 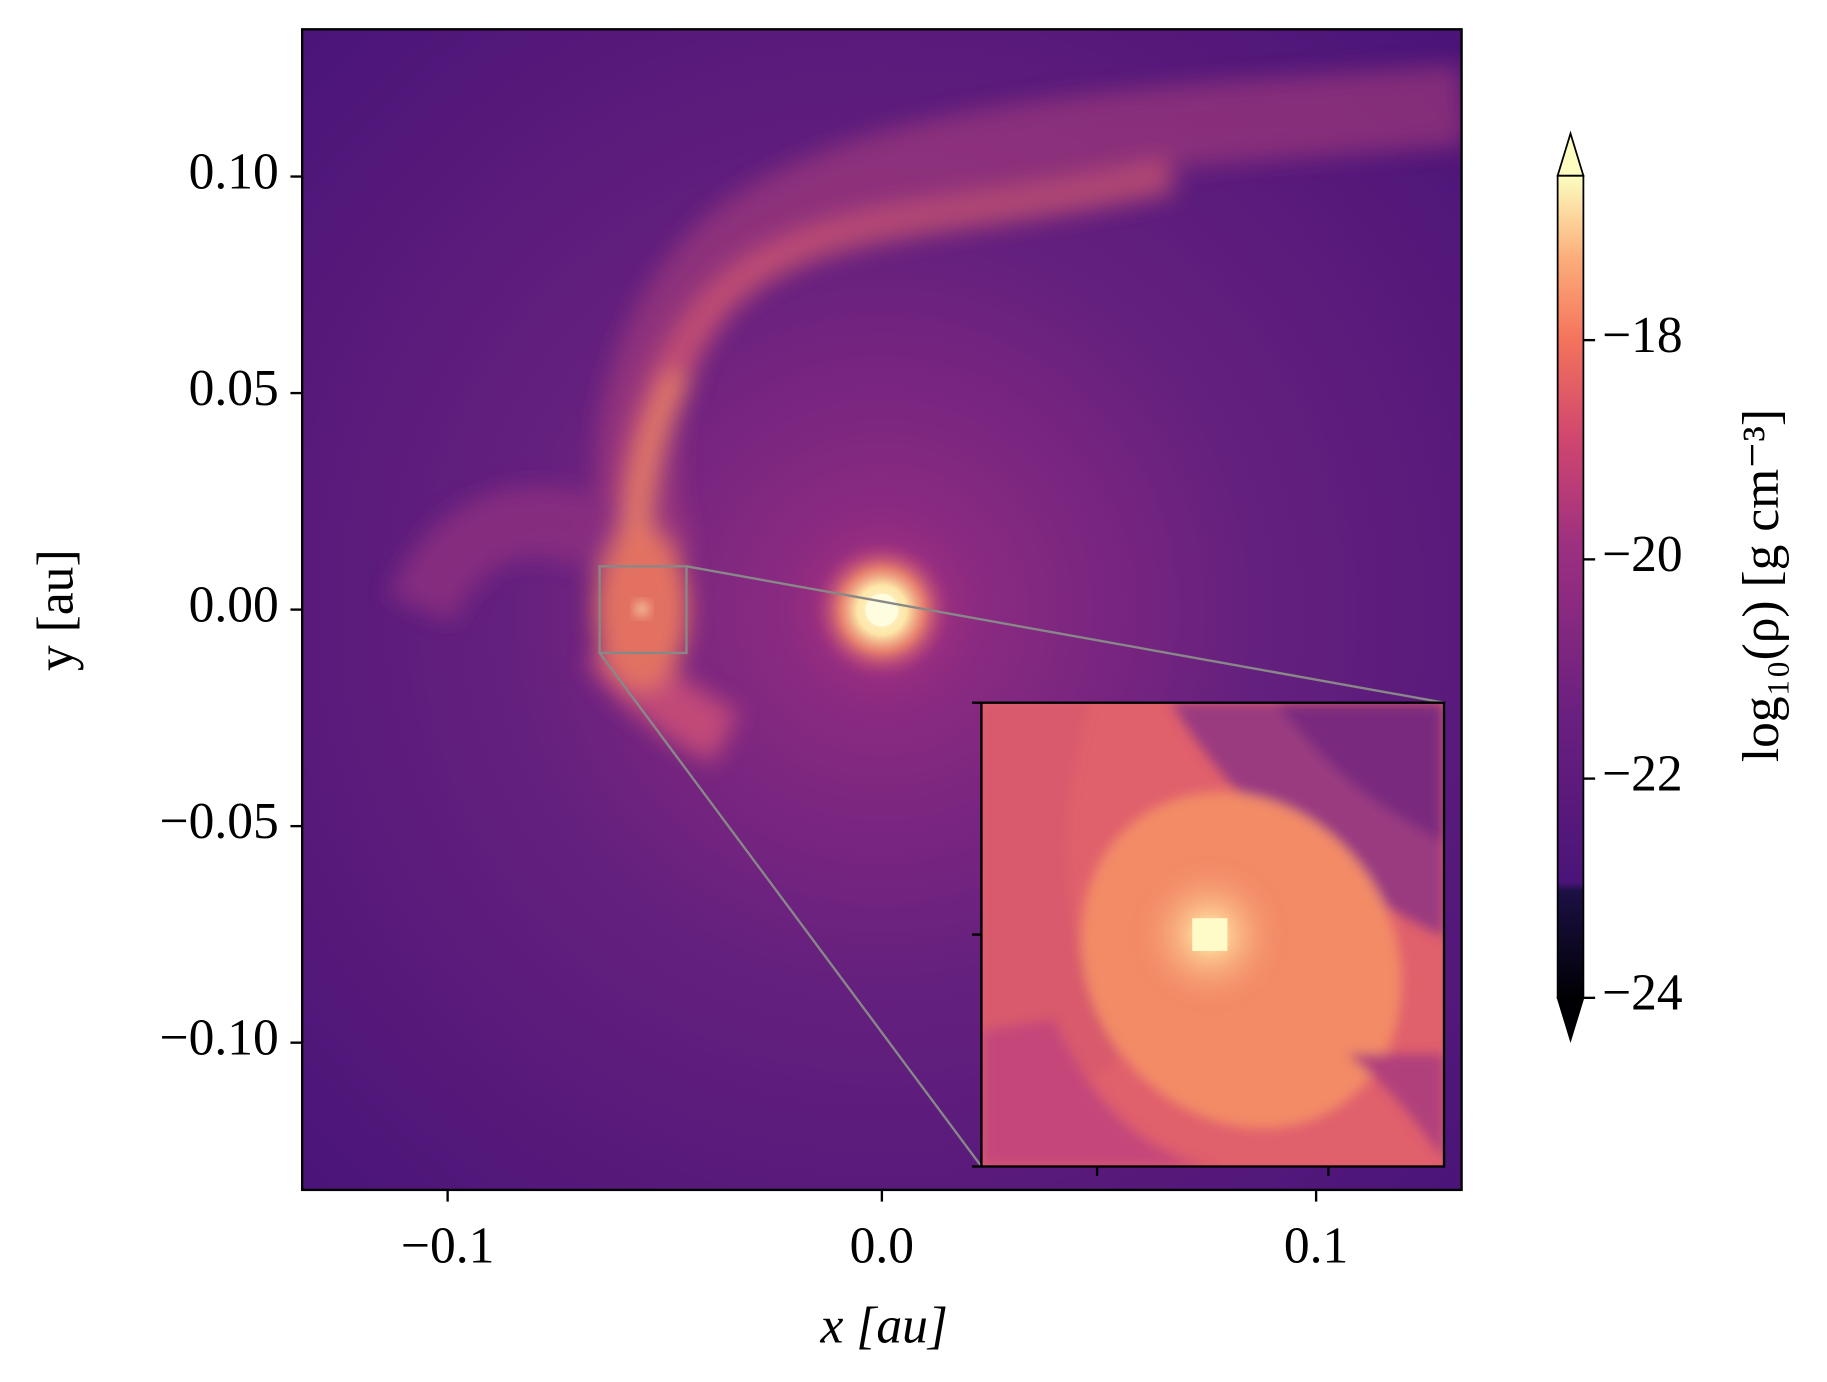 What do you see at coordinates (1761, 585) in the screenshot?
I see `colorbar-label: log₁₀(ρ) [g cm⁻³]` at bounding box center [1761, 585].